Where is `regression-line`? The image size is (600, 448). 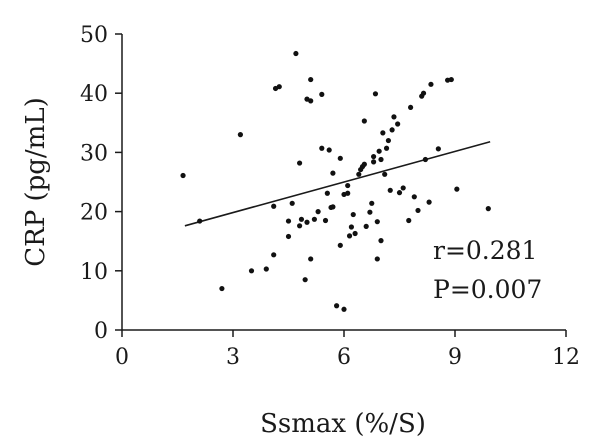 regression-line is located at coordinates (337, 183).